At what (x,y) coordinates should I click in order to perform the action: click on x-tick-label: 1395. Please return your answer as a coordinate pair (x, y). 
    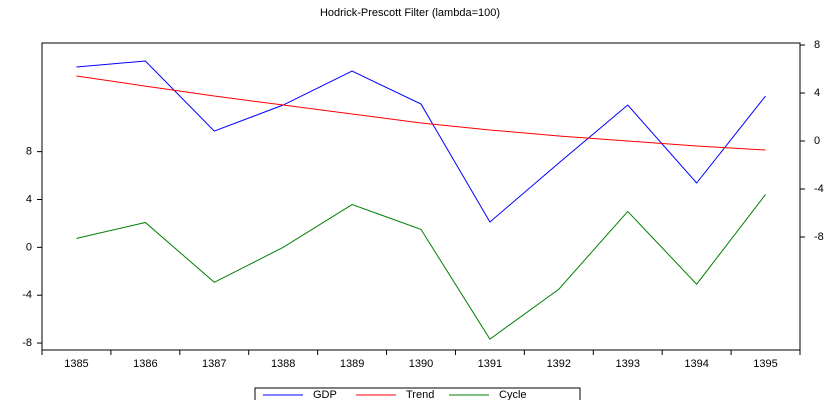
    Looking at the image, I should click on (765, 364).